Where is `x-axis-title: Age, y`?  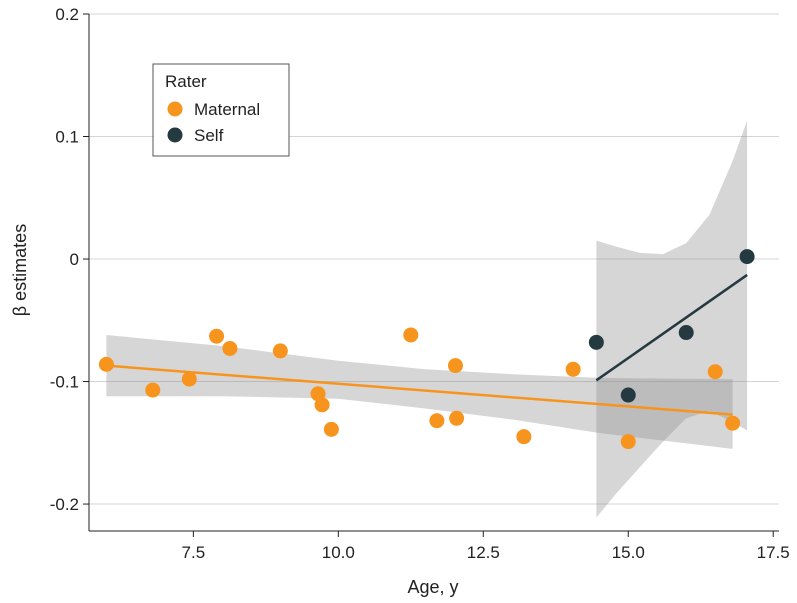
x-axis-title: Age, y is located at coordinates (432, 587).